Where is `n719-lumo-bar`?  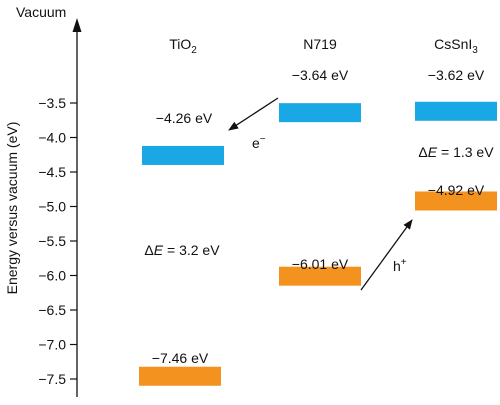
n719-lumo-bar is located at coordinates (320, 113).